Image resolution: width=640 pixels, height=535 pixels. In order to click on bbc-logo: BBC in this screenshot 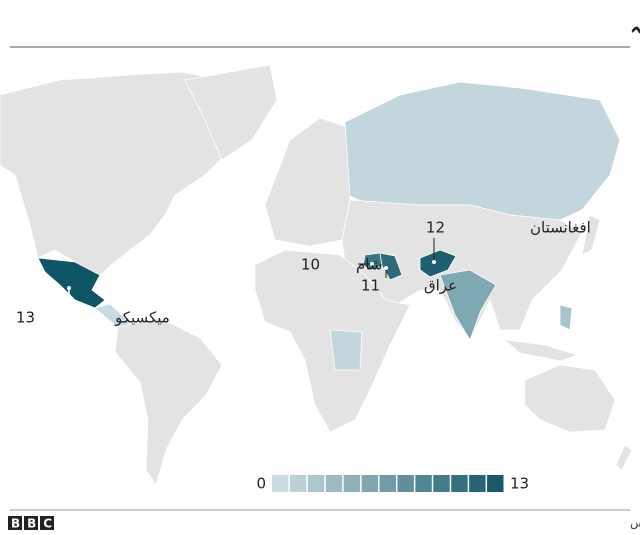, I will do `click(33, 523)`.